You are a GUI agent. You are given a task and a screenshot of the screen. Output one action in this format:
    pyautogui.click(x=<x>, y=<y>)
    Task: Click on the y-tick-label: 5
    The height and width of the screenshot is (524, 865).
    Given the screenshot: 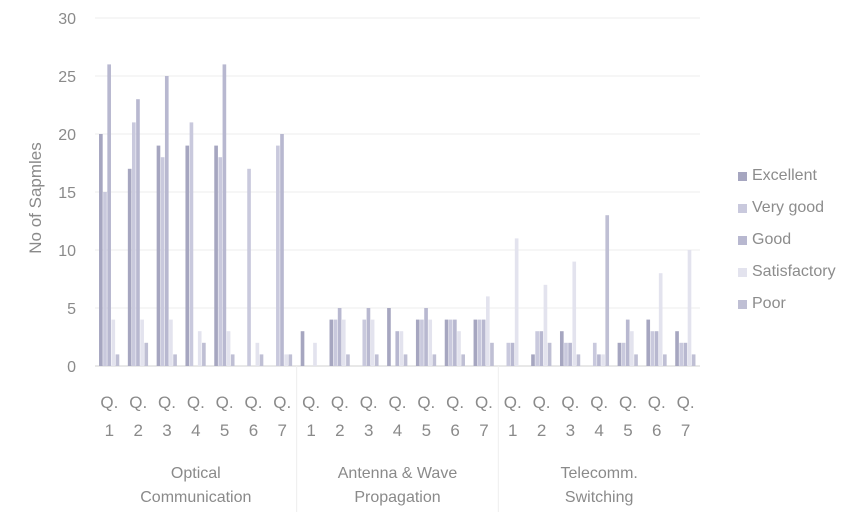 What is the action you would take?
    pyautogui.click(x=71, y=309)
    